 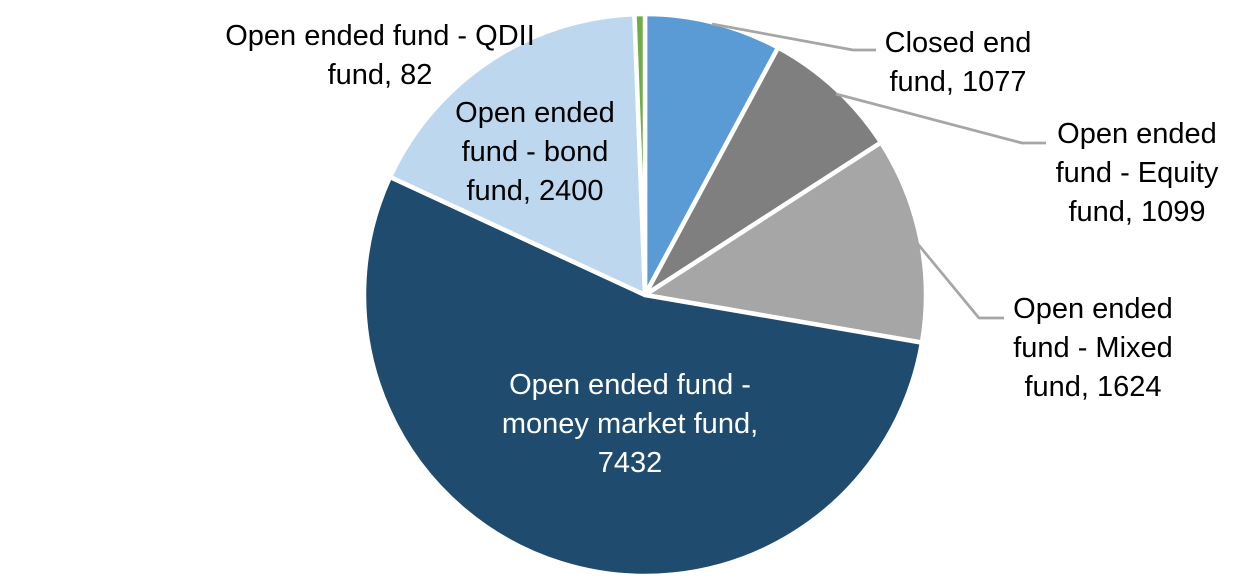 I want to click on label-line: fund - bond, so click(x=535, y=152).